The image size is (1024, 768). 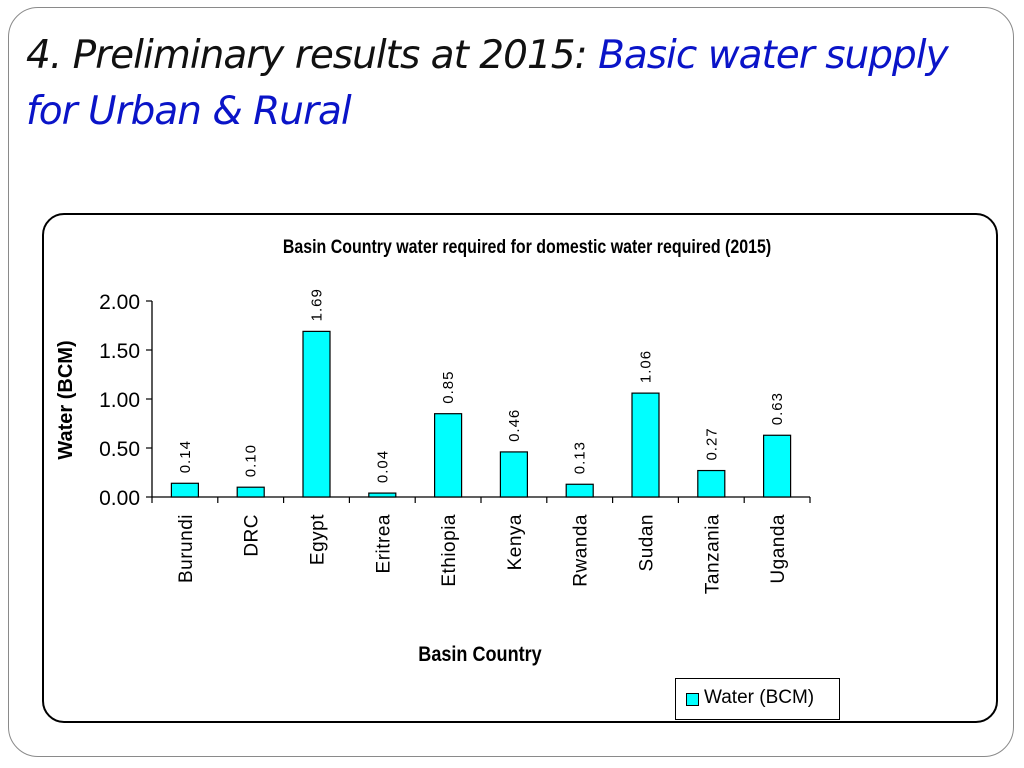 What do you see at coordinates (186, 548) in the screenshot?
I see `category-label: Burundi` at bounding box center [186, 548].